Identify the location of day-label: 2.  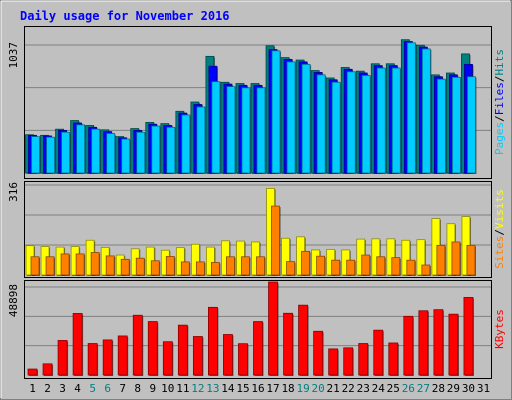
(47, 388).